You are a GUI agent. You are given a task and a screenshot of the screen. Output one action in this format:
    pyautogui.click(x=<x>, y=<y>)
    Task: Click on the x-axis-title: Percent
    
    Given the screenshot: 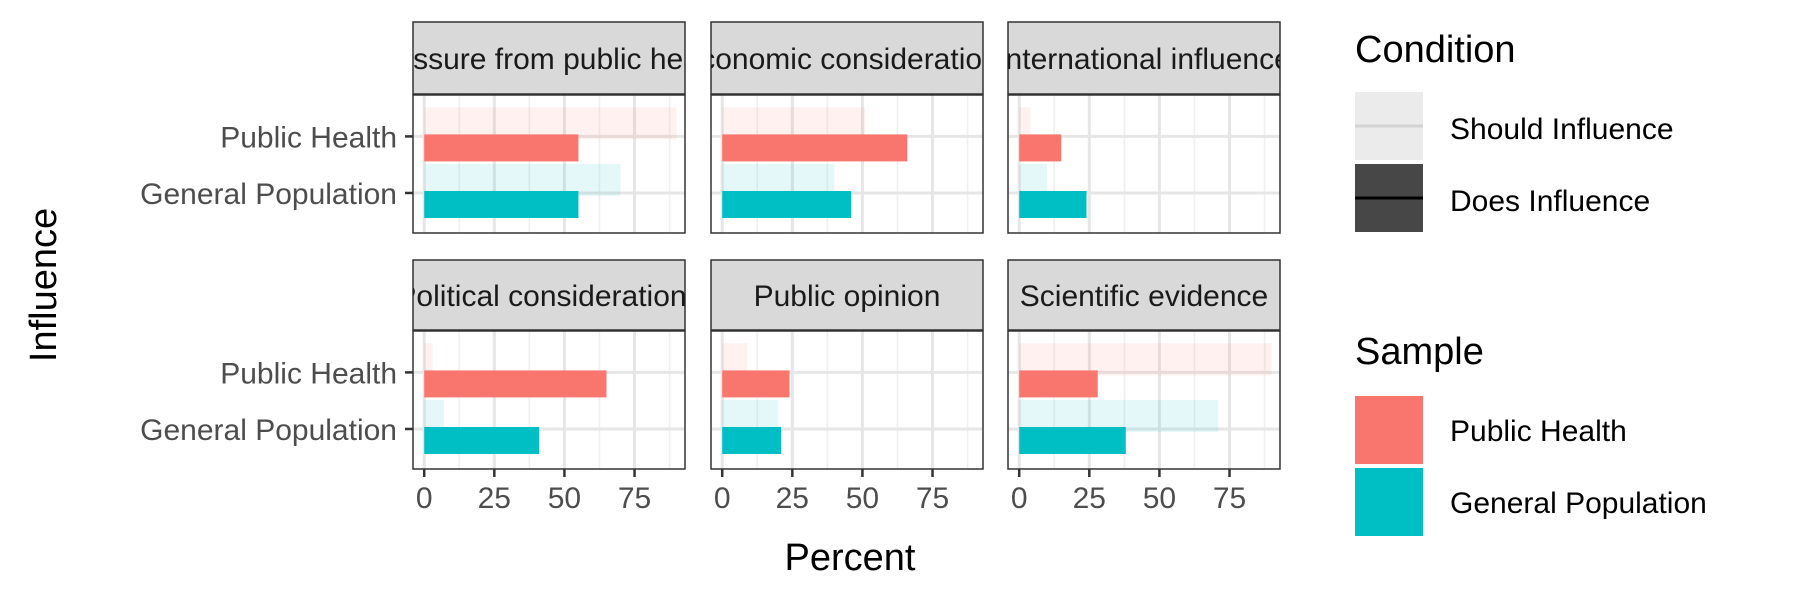 What is the action you would take?
    pyautogui.click(x=850, y=558)
    